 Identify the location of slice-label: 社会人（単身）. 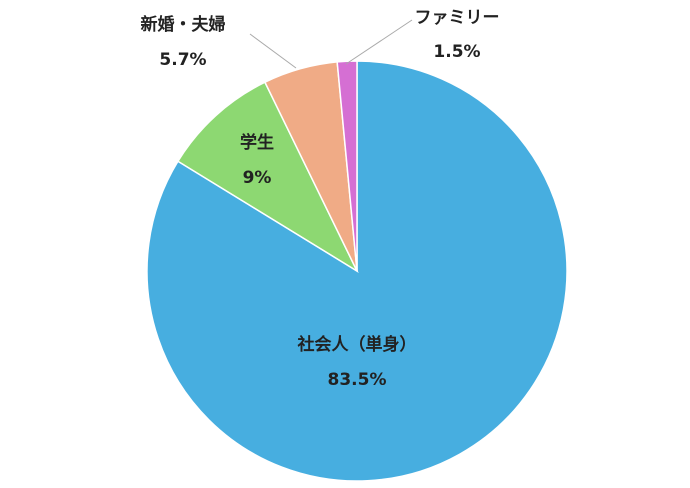
(357, 344).